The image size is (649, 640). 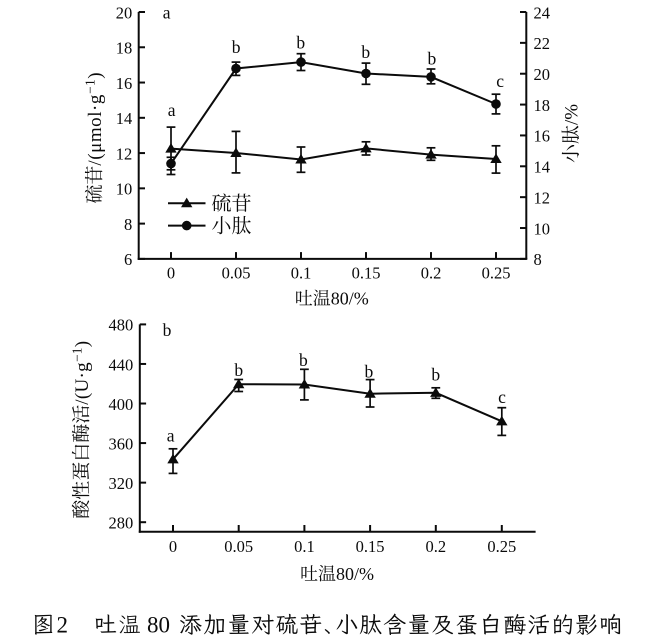 I want to click on svg-text: /(μmol·g−1), so click(x=94, y=119).